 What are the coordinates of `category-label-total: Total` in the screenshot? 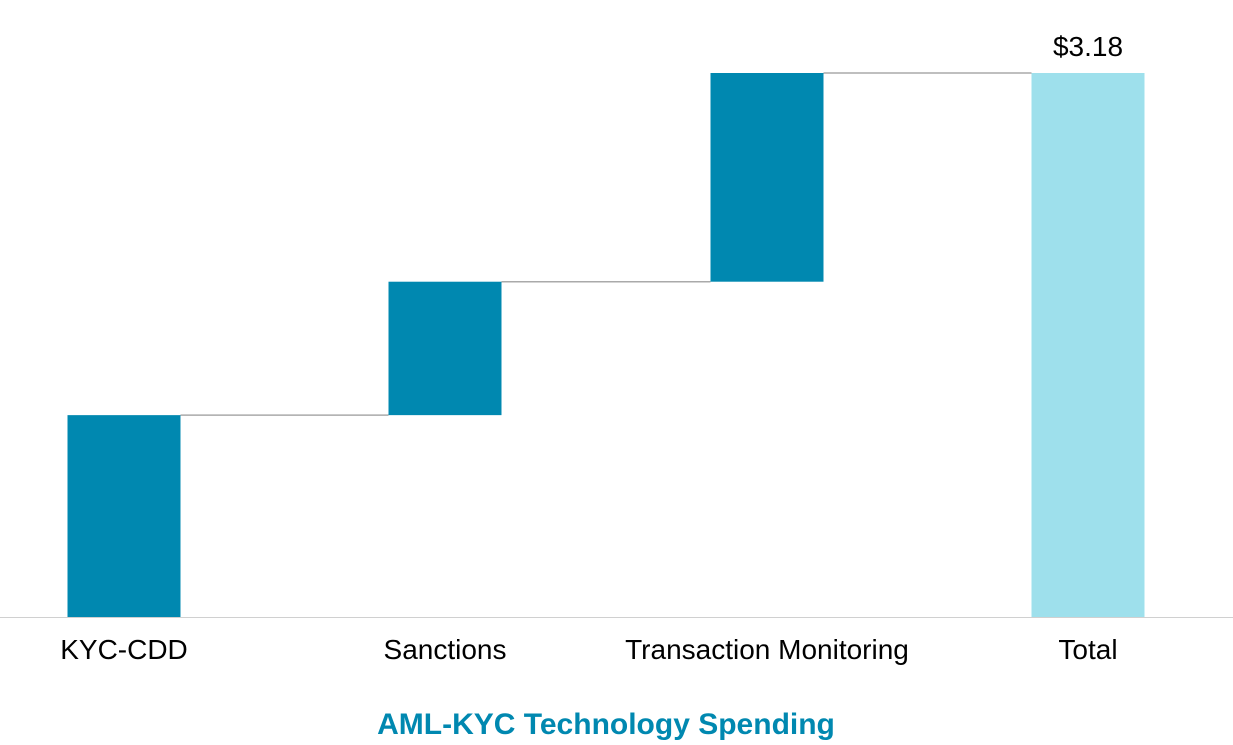 It's located at (1087, 649).